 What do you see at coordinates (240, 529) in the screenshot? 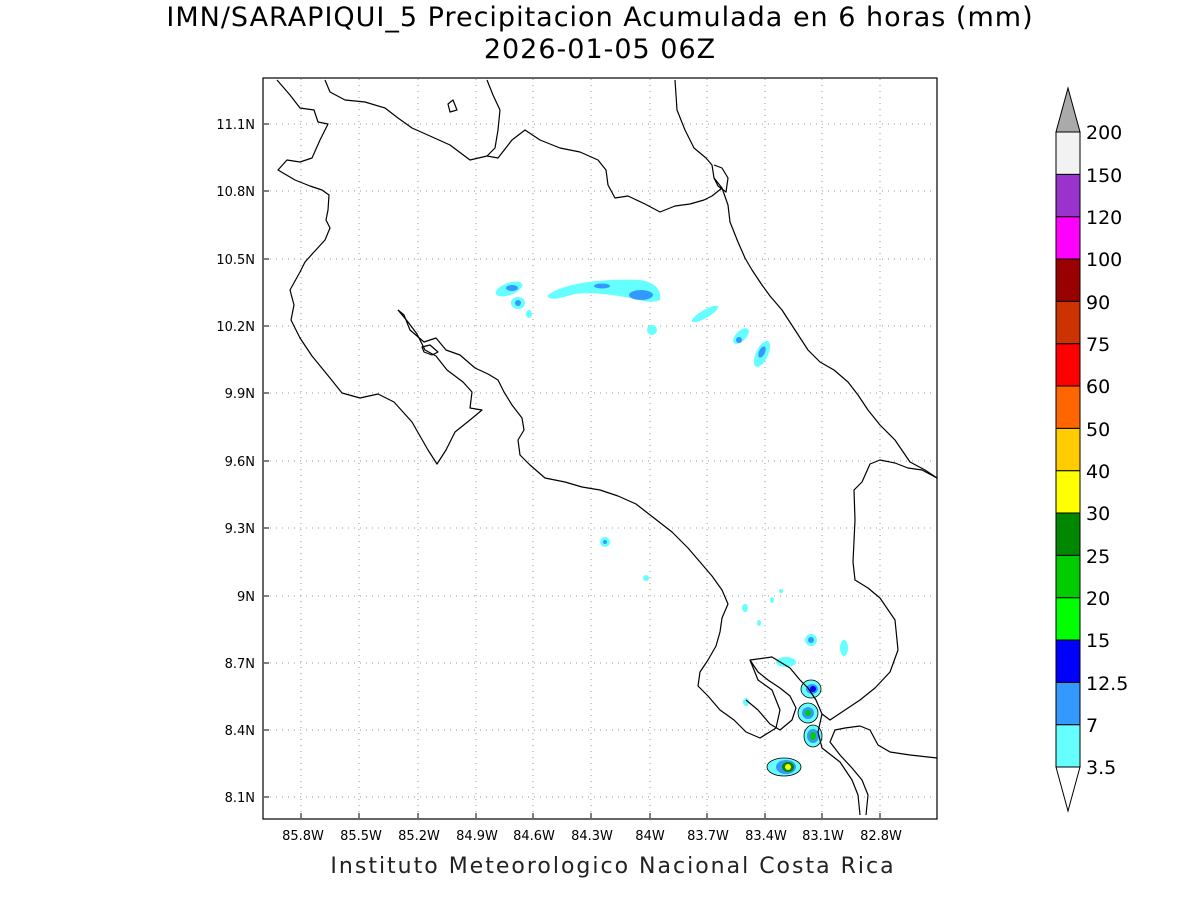
I see `lat-label: 9.3N` at bounding box center [240, 529].